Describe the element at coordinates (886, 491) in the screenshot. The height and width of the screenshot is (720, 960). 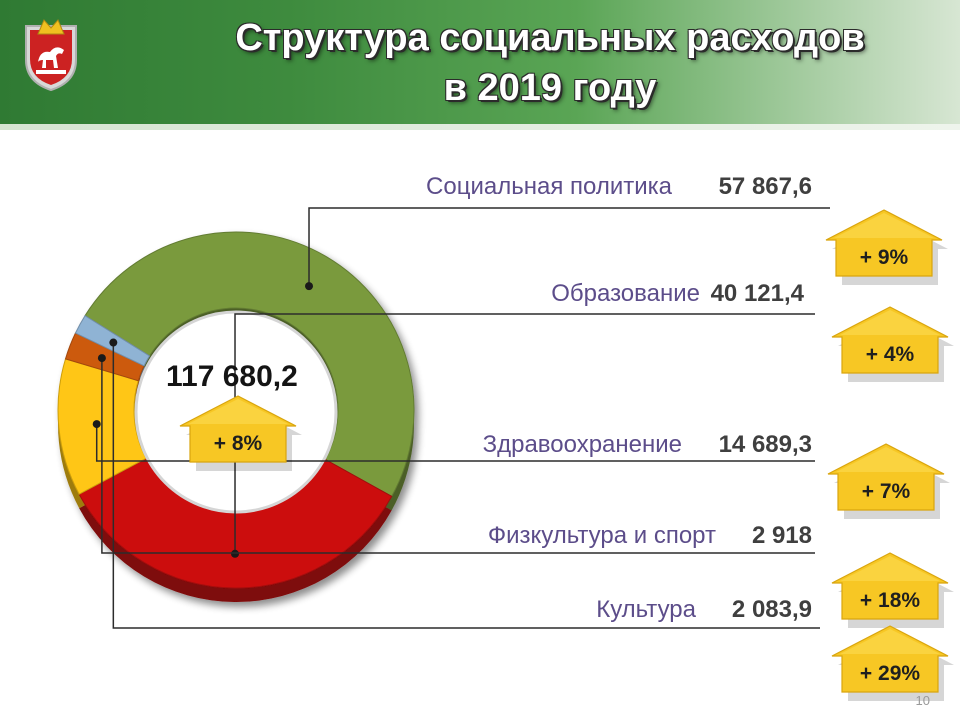
I see `change-label-2: + 7%` at that location.